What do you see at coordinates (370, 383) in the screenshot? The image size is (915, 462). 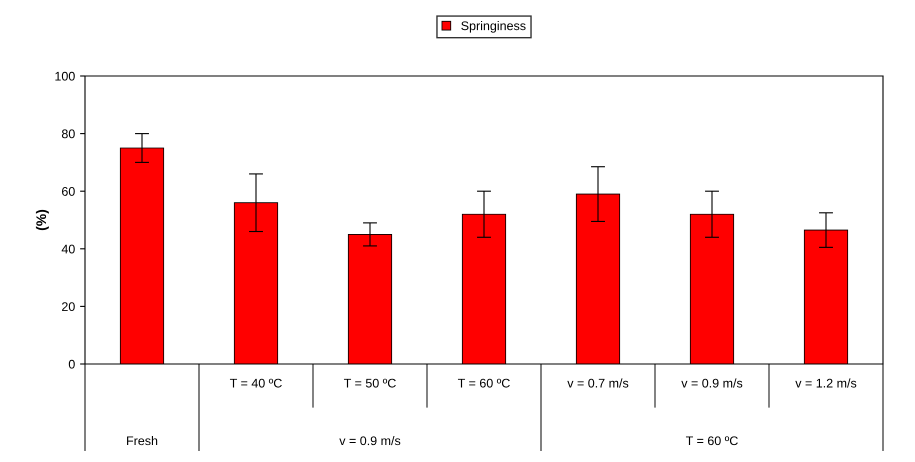 I see `x-tick-label: T = 50 ºC` at bounding box center [370, 383].